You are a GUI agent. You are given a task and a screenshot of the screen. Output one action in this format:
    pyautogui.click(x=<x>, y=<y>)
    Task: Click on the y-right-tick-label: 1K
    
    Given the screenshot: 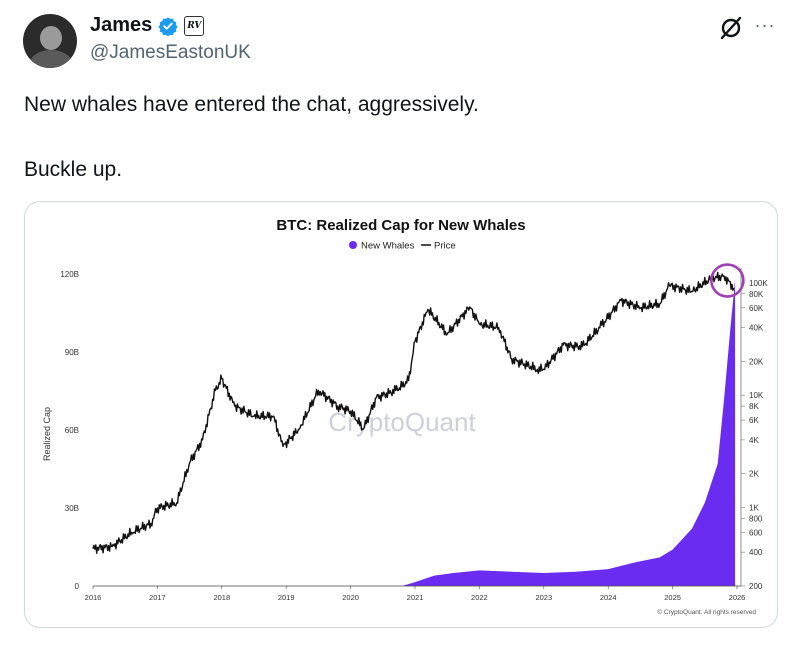 What is the action you would take?
    pyautogui.click(x=754, y=508)
    